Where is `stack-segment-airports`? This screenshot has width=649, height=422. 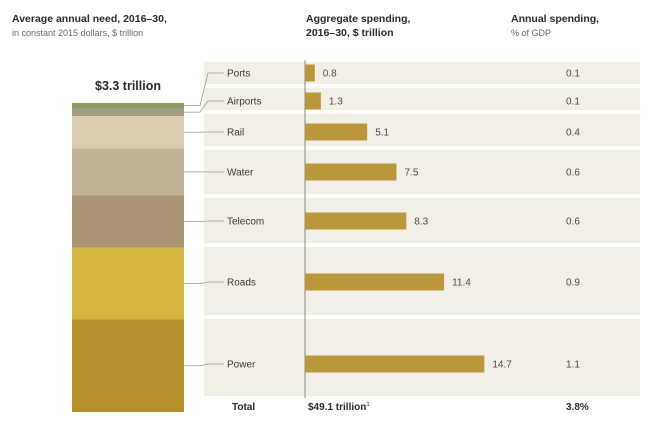 stack-segment-airports is located at coordinates (128, 112).